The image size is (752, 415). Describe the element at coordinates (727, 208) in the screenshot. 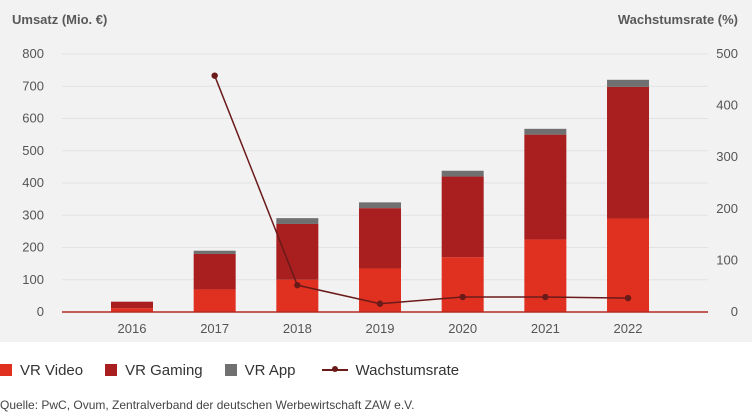

I see `y-right-tick-label: 200` at that location.